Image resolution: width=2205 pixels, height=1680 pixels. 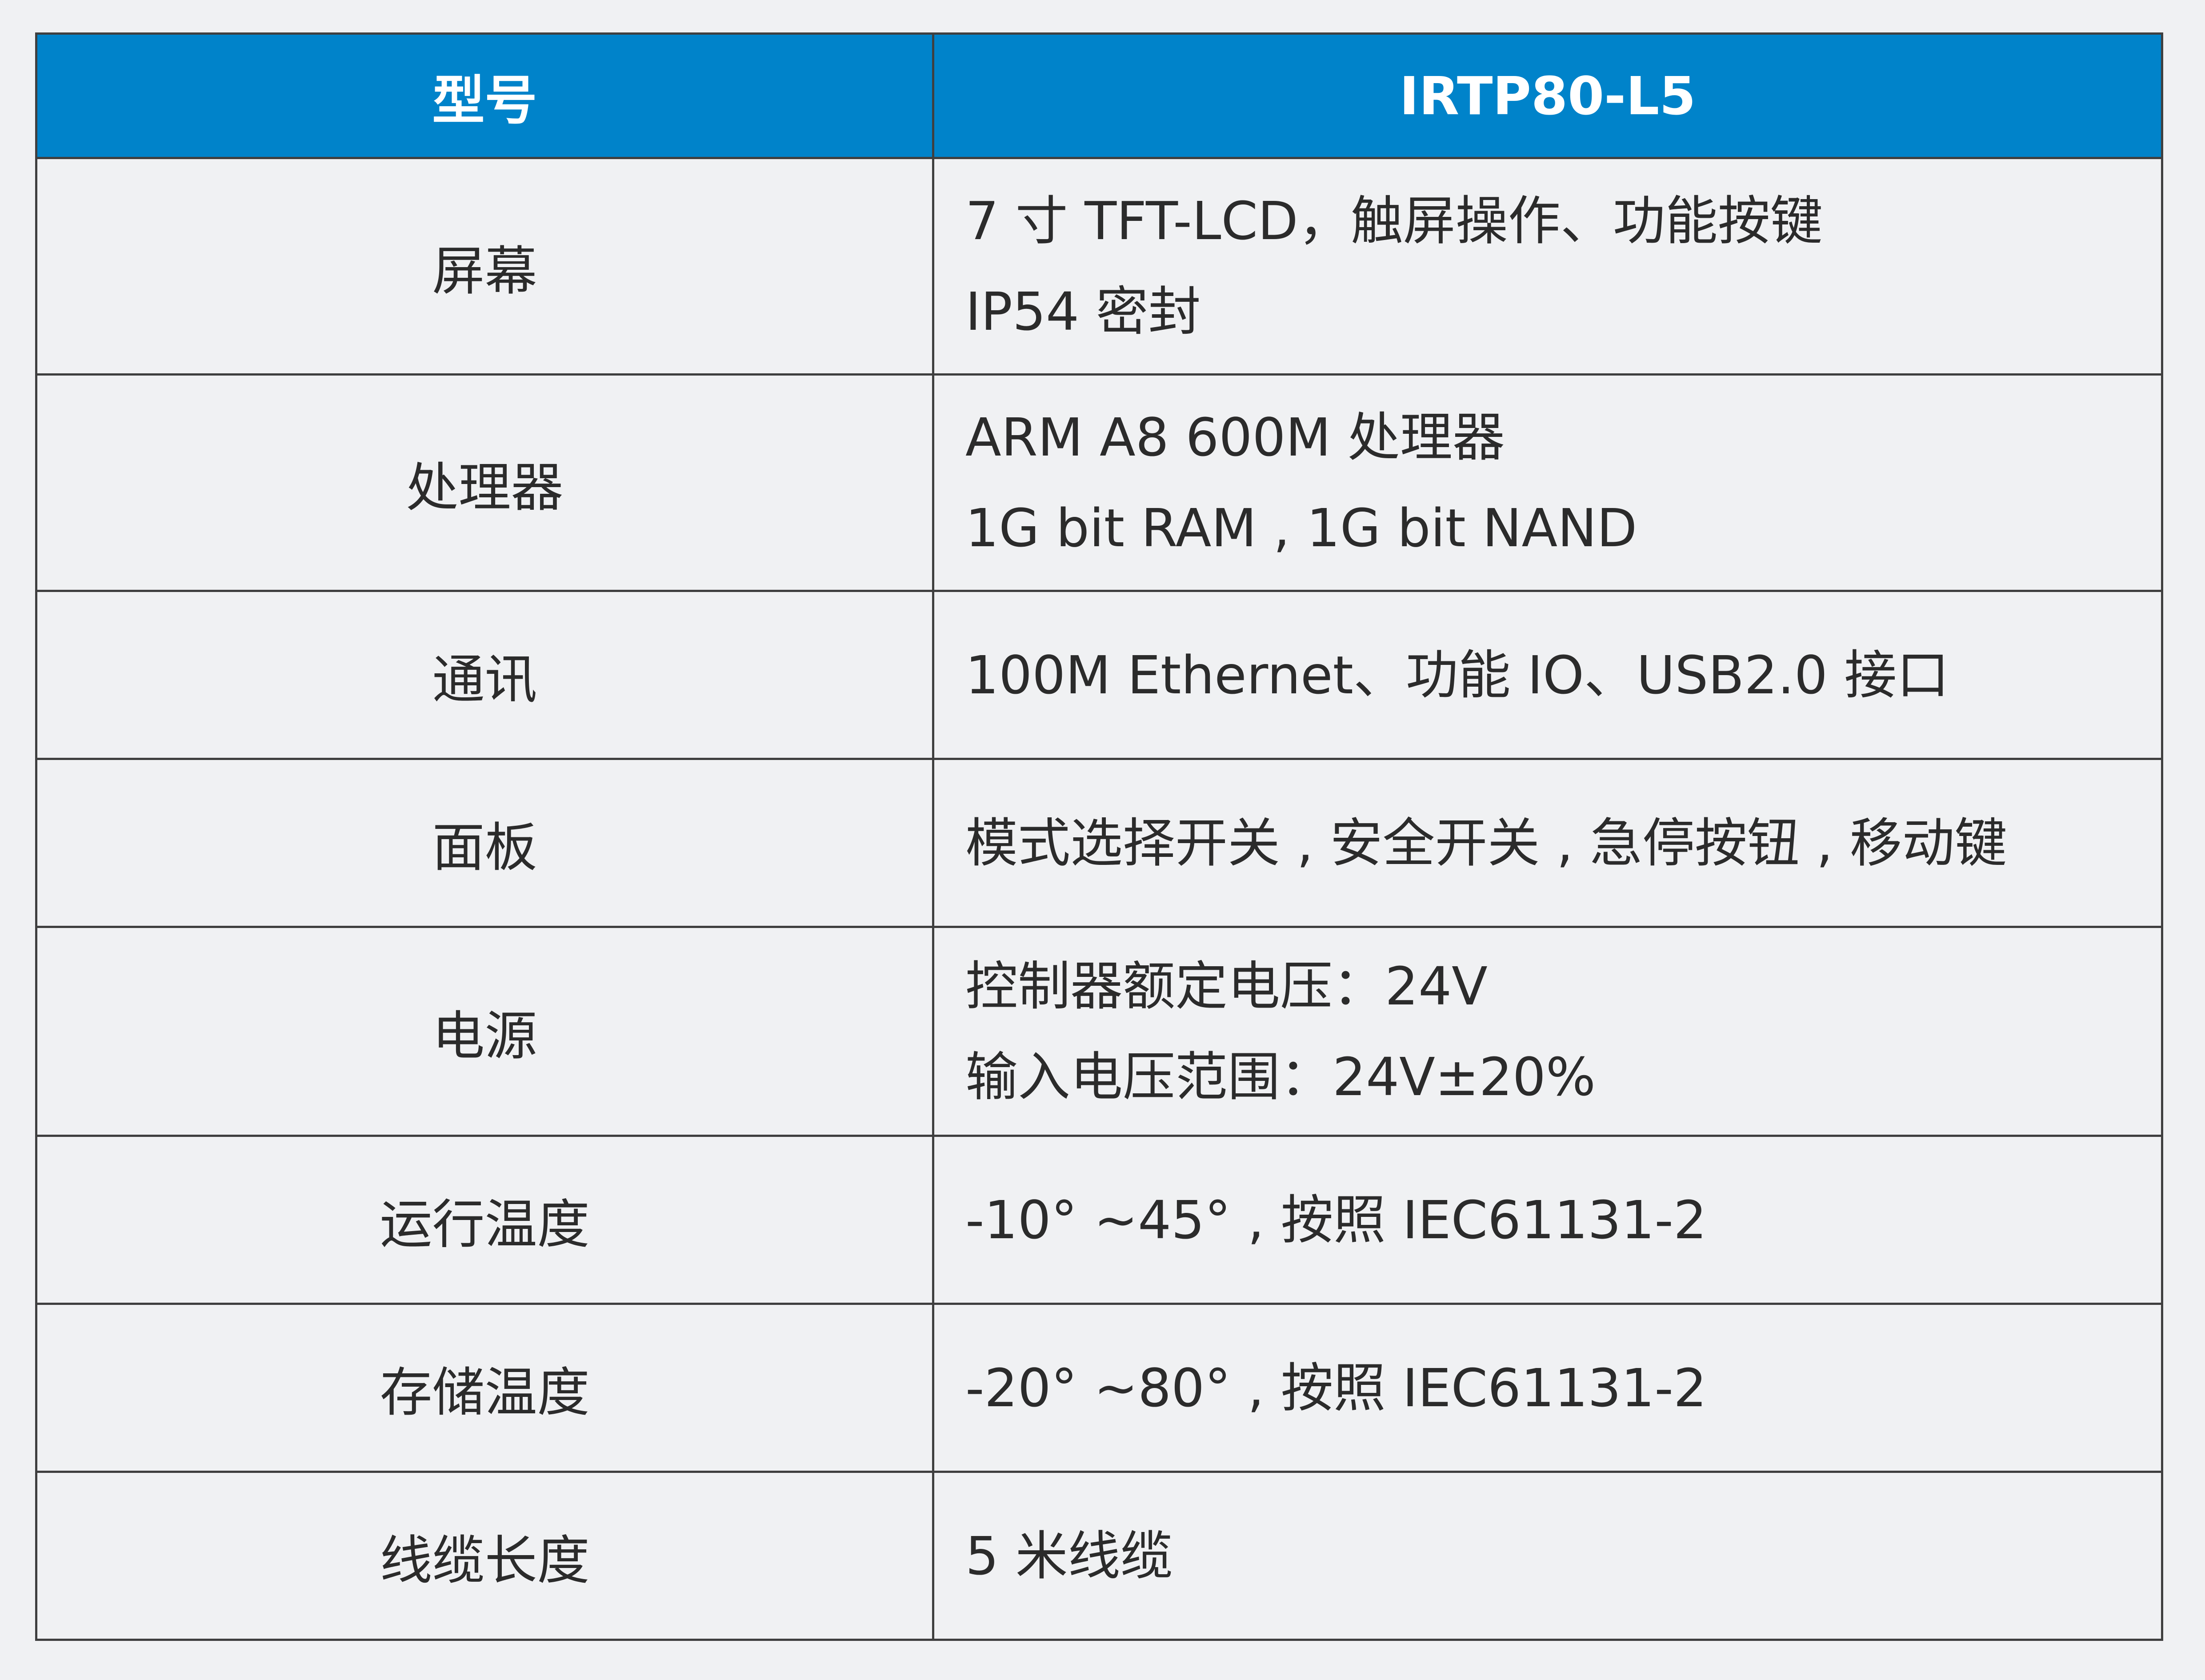 What do you see at coordinates (1547, 1556) in the screenshot?
I see `row-value-cable-length: 5 米线缆` at bounding box center [1547, 1556].